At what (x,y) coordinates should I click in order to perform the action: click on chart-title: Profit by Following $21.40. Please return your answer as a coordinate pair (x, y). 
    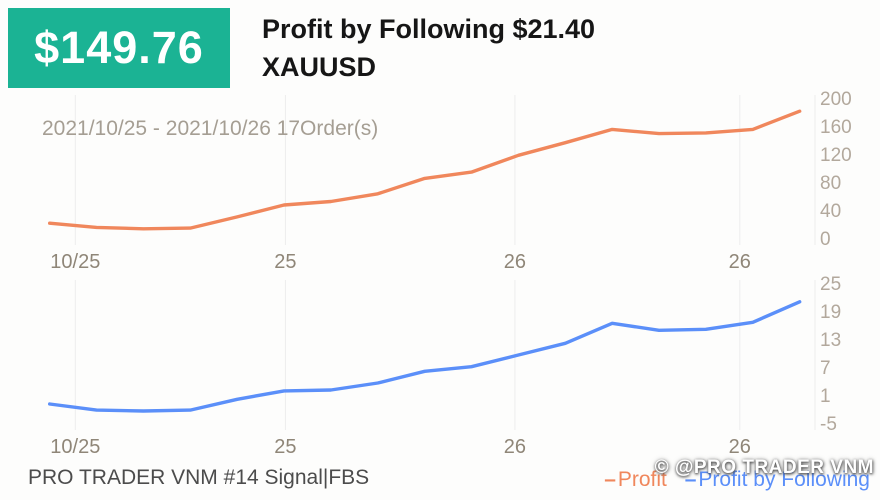
    Looking at the image, I should click on (429, 29).